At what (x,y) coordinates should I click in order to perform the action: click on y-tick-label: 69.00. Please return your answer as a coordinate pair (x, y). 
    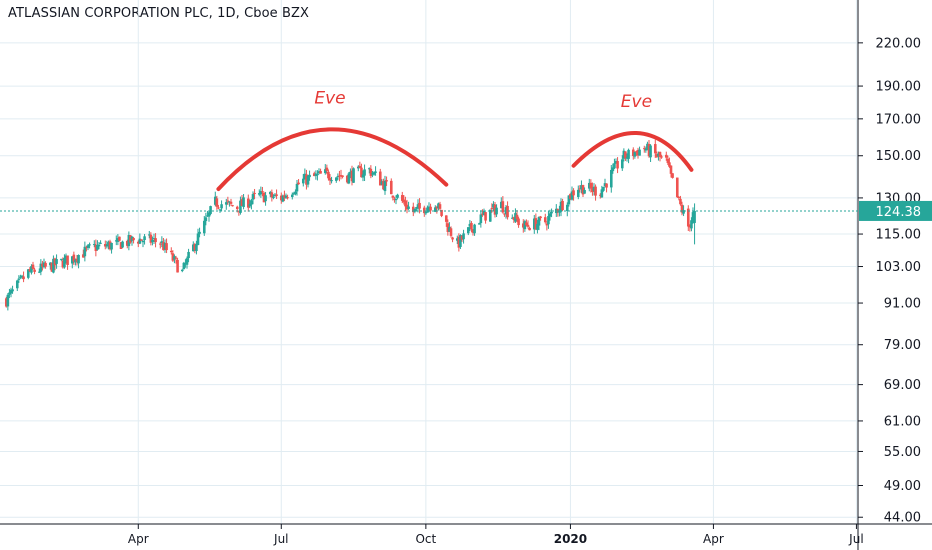
    Looking at the image, I should click on (902, 385).